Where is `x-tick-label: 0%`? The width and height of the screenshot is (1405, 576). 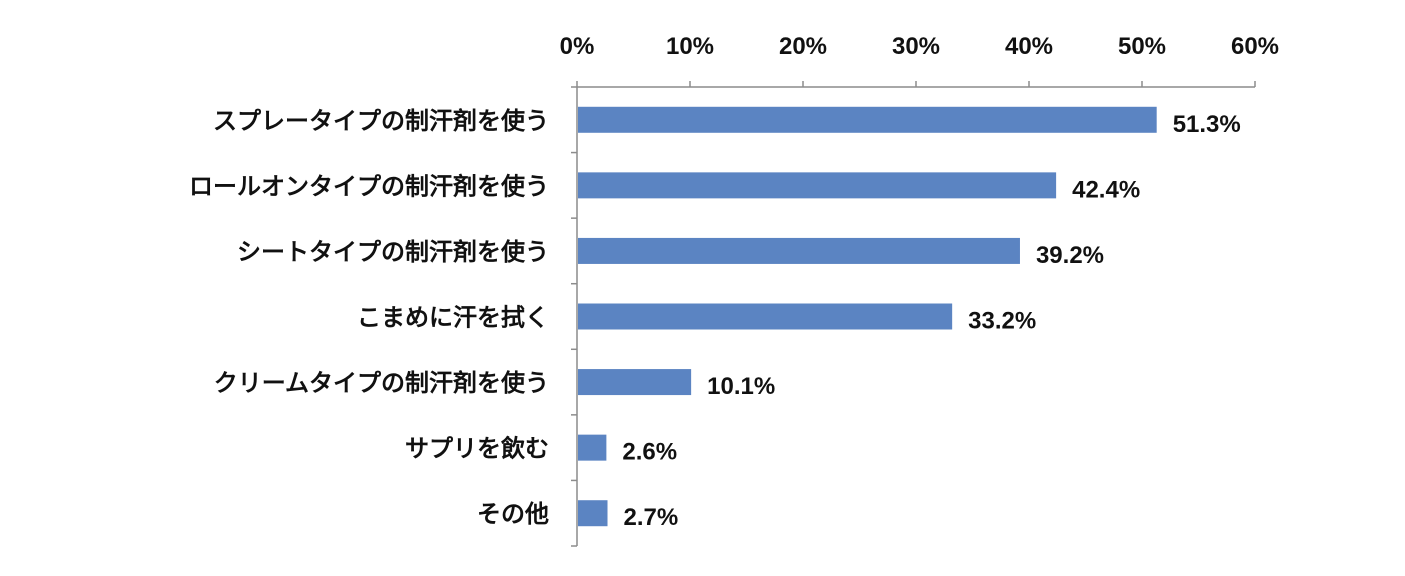
x-tick-label: 0% is located at coordinates (577, 46).